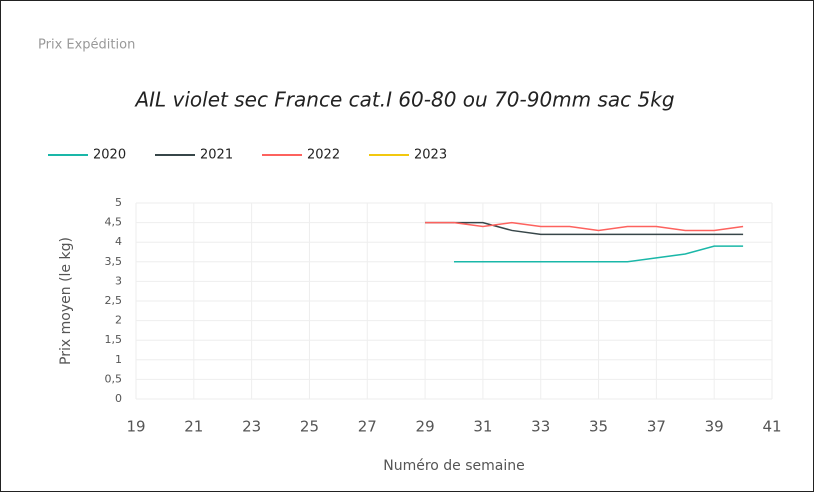  I want to click on x-tick-label: 27, so click(367, 427).